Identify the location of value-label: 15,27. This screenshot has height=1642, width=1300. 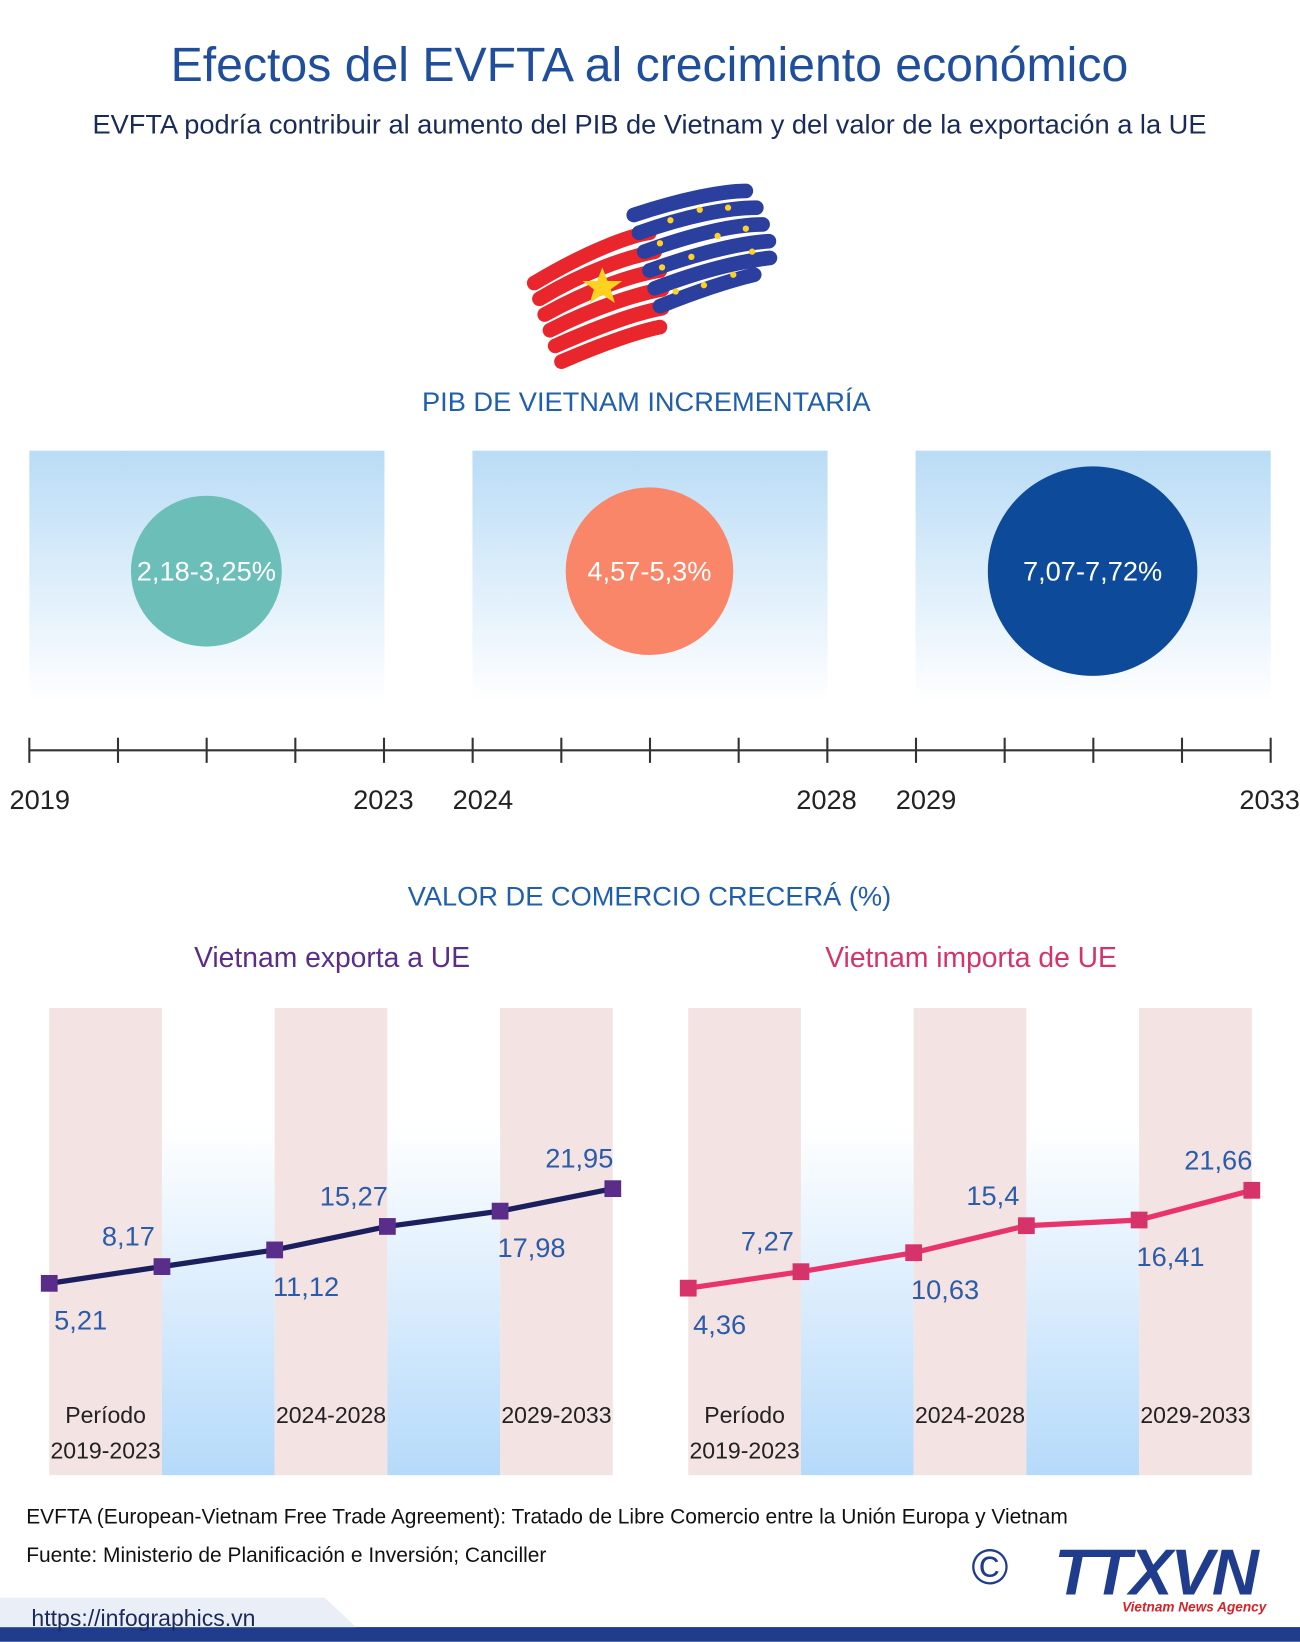
(354, 1195).